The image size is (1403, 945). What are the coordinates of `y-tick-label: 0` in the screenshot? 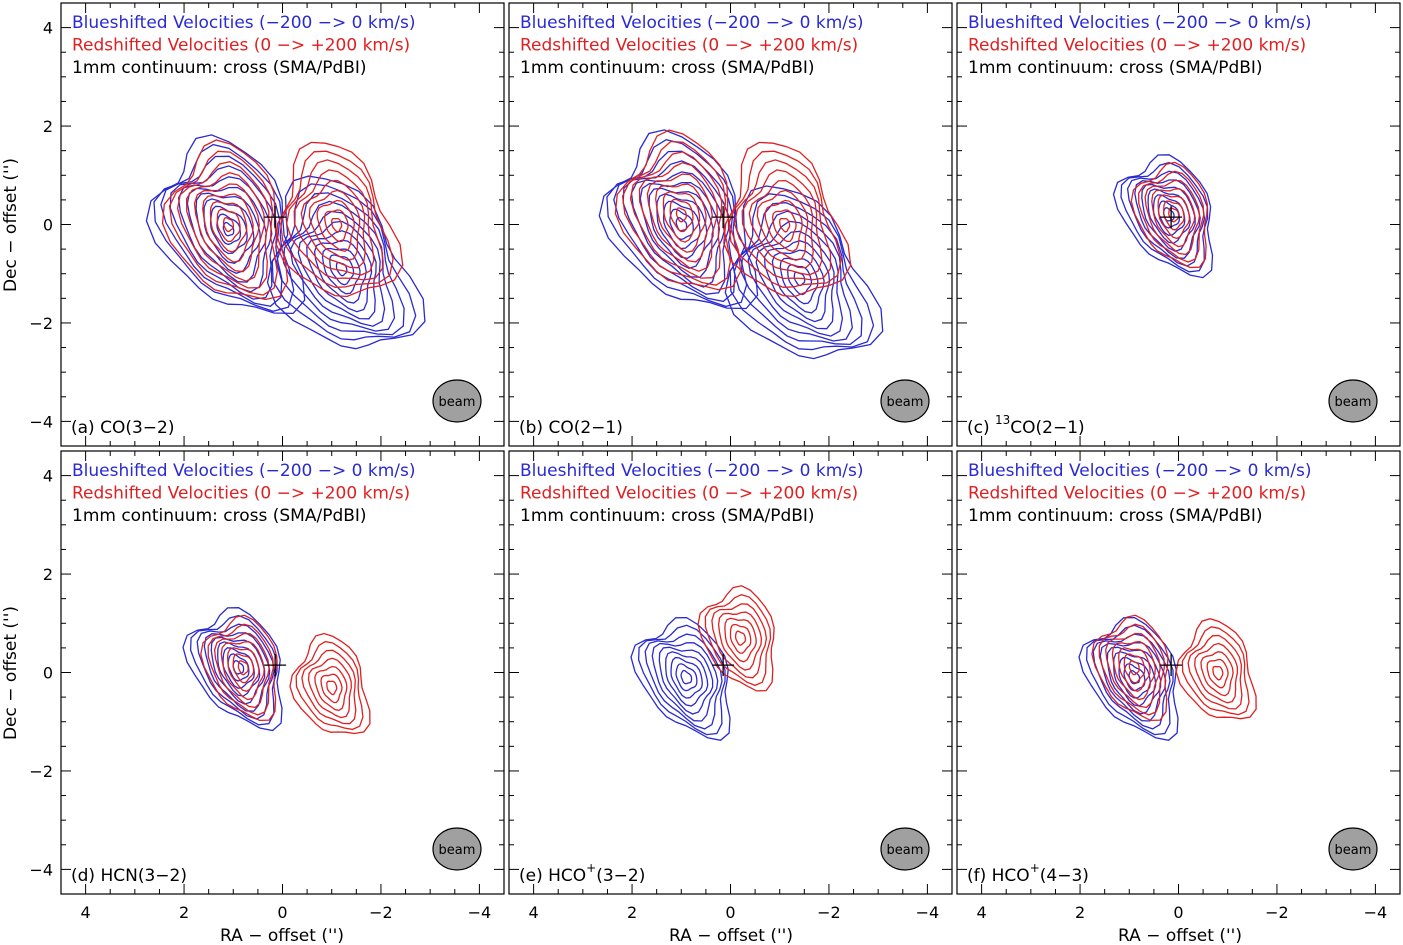 It's located at (48, 673).